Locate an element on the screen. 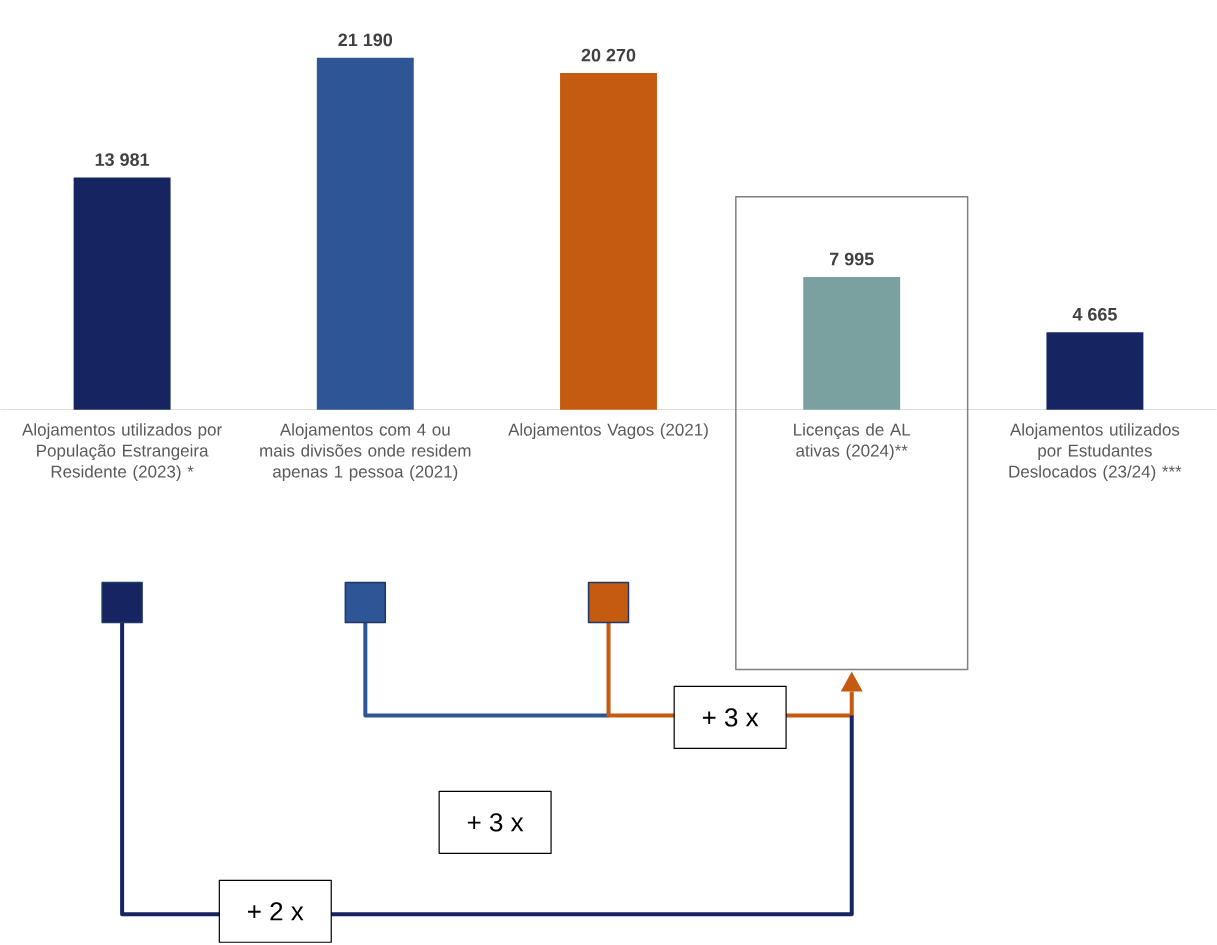 The height and width of the screenshot is (945, 1217). x-tick-label: Licenças de AL ativas (2024)** is located at coordinates (852, 441).